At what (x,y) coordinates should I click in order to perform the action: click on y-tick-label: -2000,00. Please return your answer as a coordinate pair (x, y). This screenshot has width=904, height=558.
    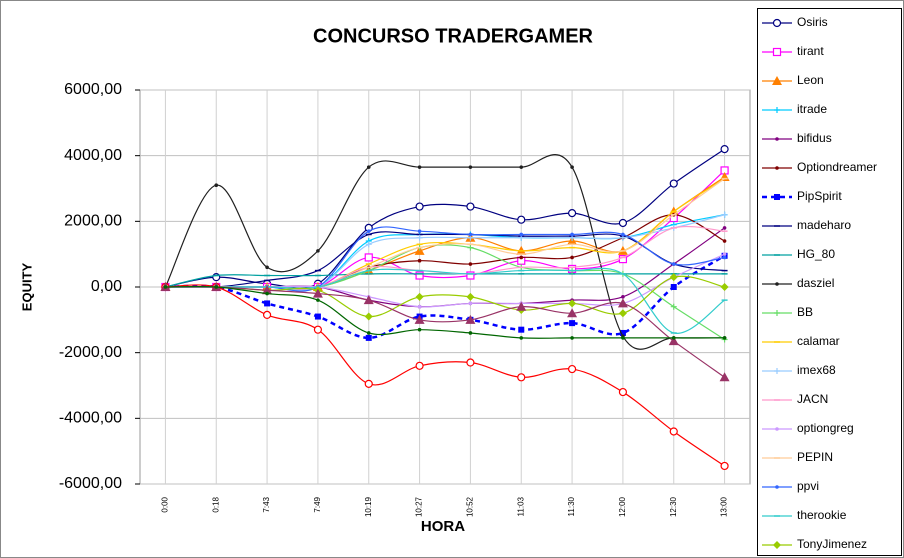
    Looking at the image, I should click on (90, 352).